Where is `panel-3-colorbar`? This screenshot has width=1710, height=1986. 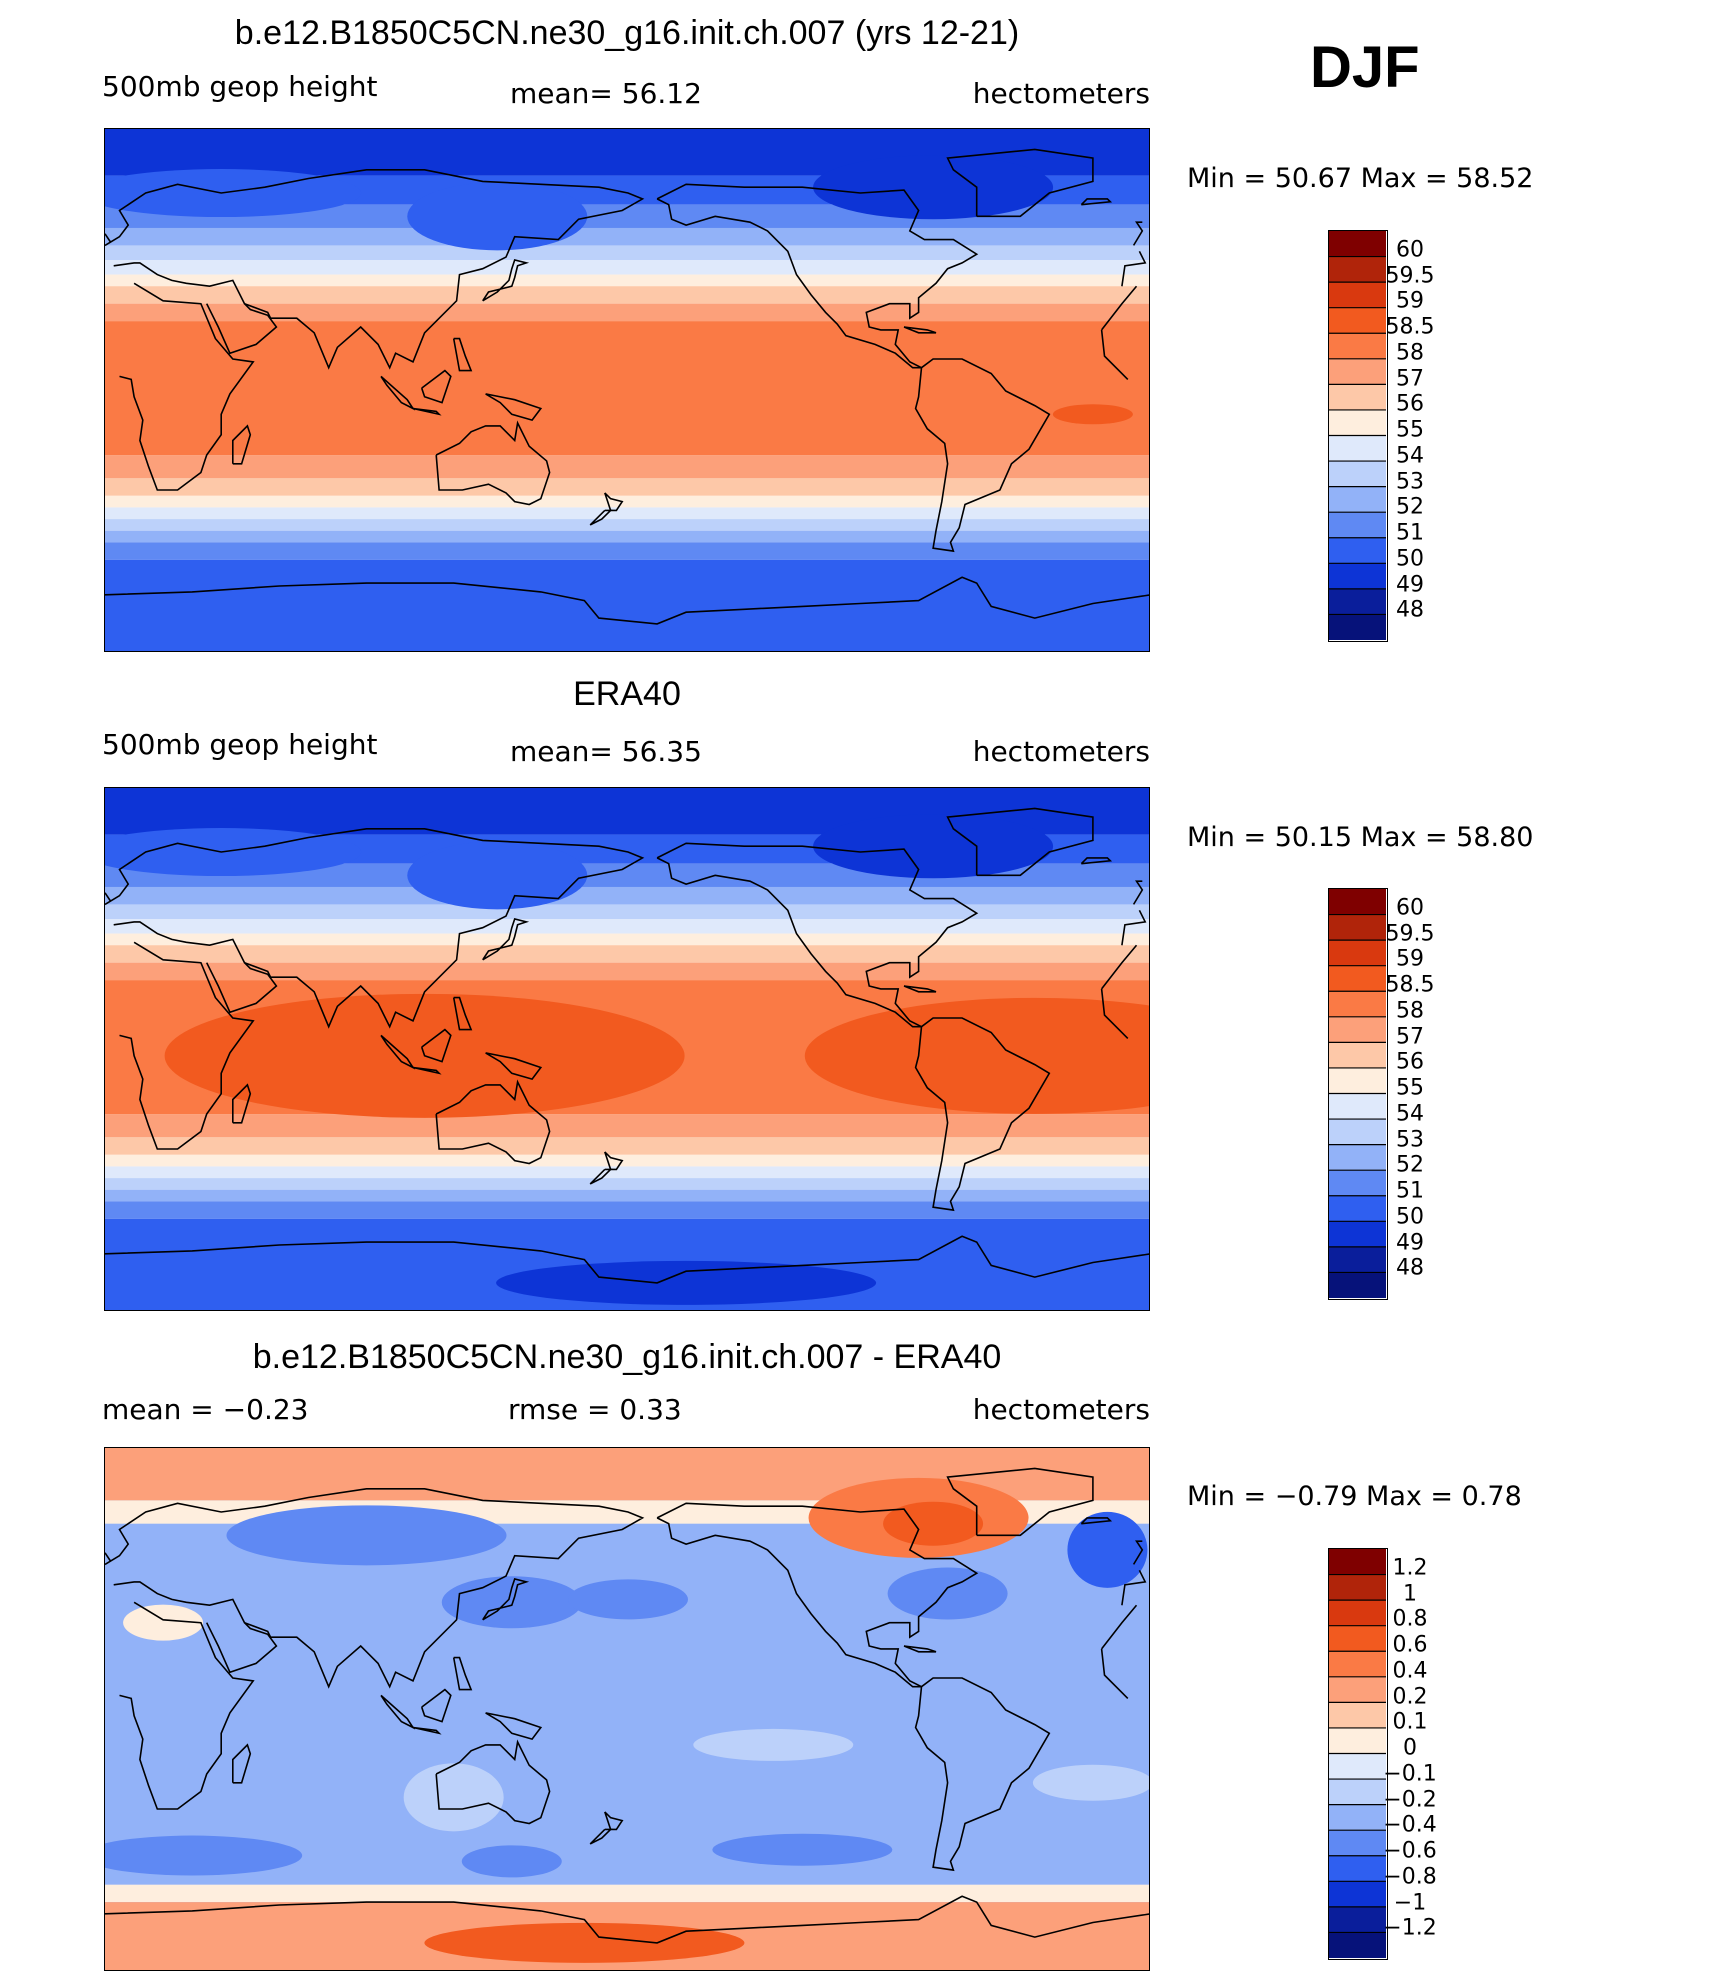 panel-3-colorbar is located at coordinates (1358, 1754).